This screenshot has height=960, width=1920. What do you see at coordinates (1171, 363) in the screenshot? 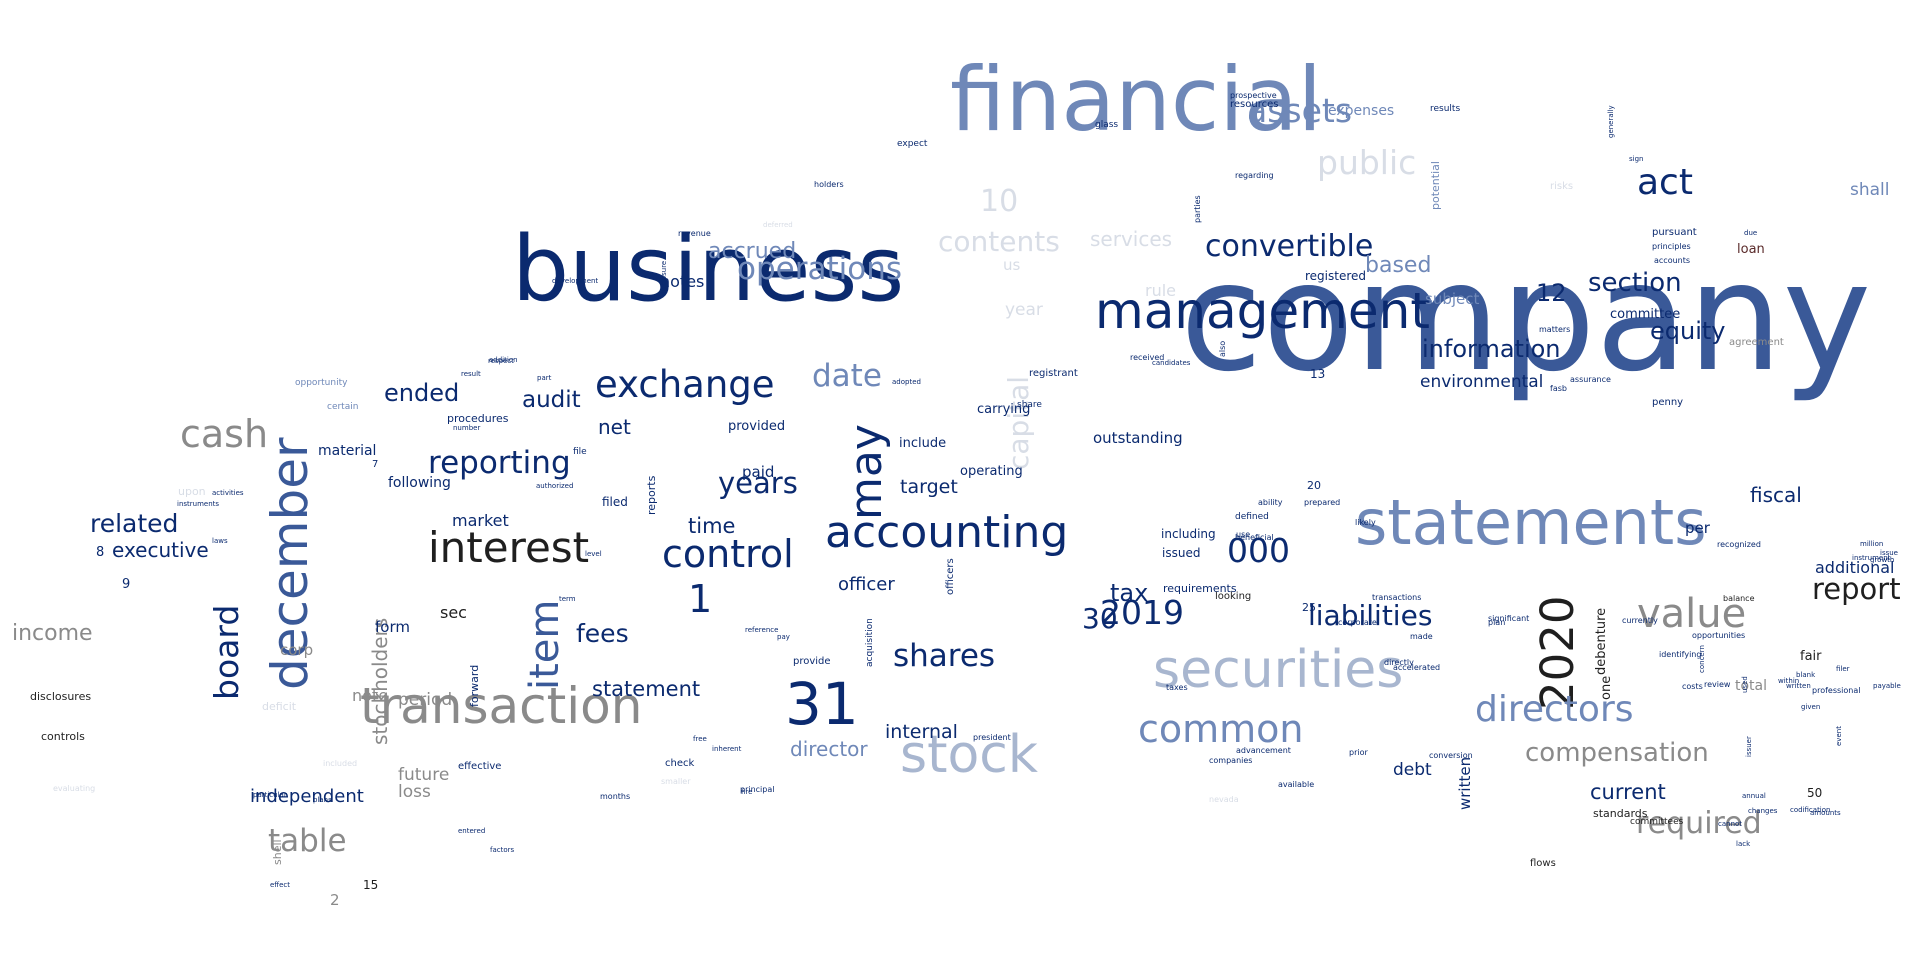
I see `cloud-word: candidates` at bounding box center [1171, 363].